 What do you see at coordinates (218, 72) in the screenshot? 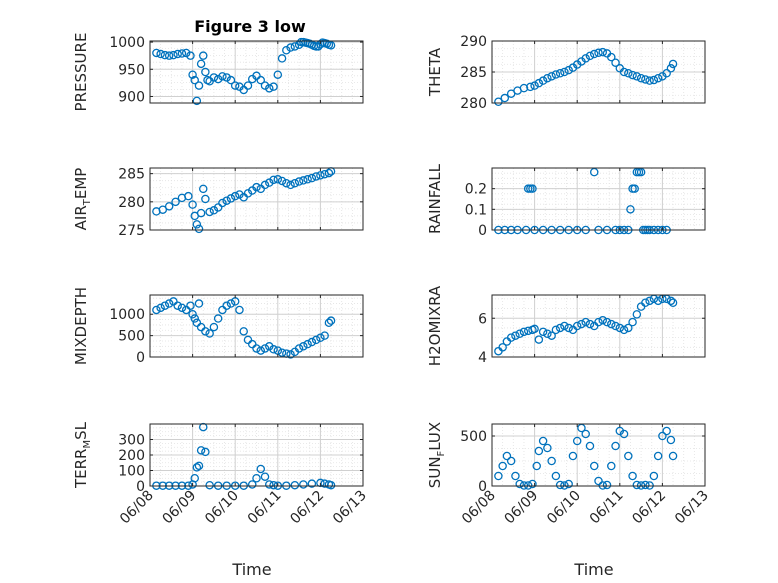
I see `subplot-pressure: 900 950 1000 PRESSURE` at bounding box center [218, 72].